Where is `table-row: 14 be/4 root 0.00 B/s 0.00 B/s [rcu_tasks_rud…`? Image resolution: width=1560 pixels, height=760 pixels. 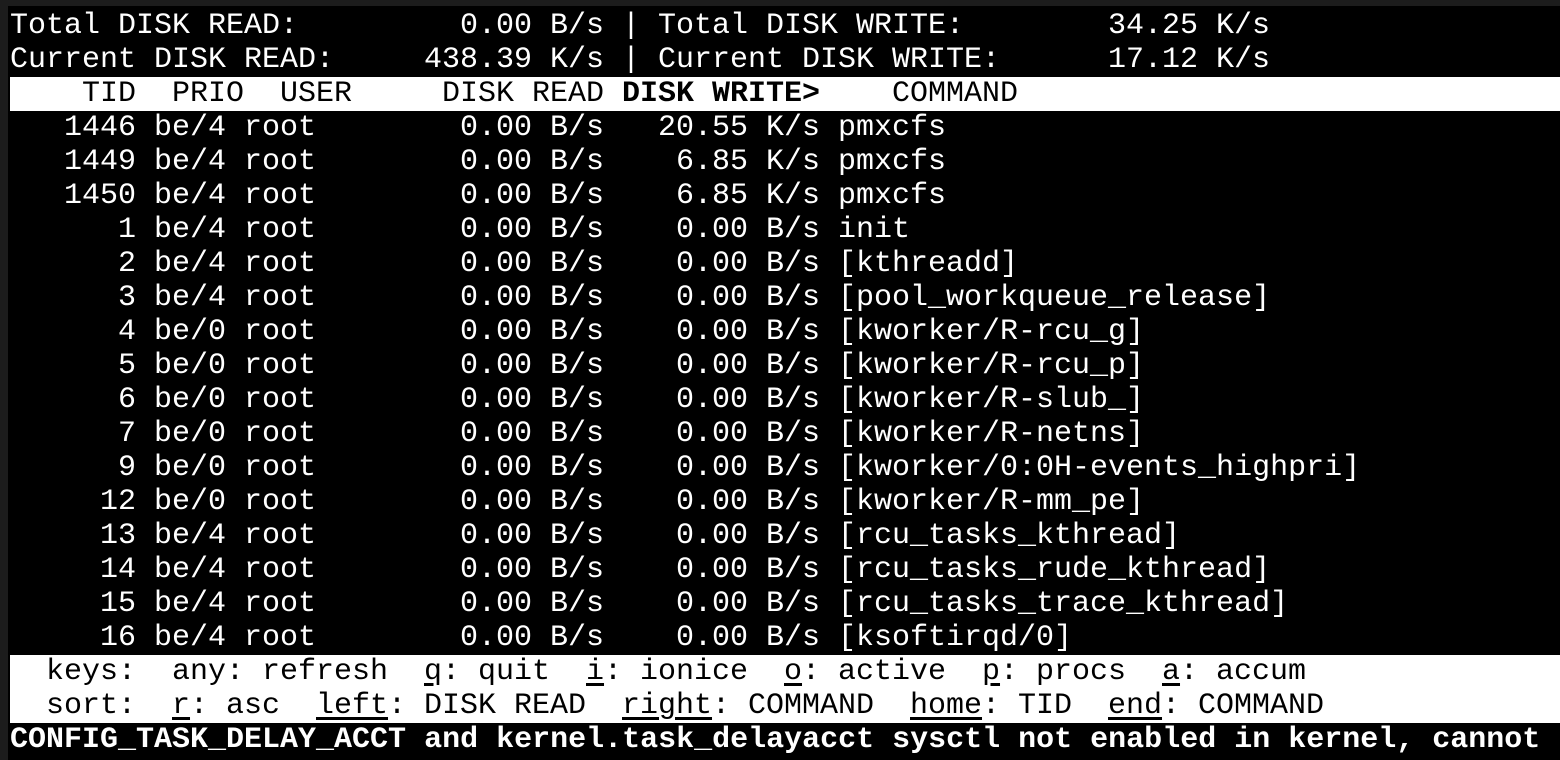
table-row: 14 be/4 root 0.00 B/s 0.00 B/s [rcu_tasks_rud… is located at coordinates (785, 570).